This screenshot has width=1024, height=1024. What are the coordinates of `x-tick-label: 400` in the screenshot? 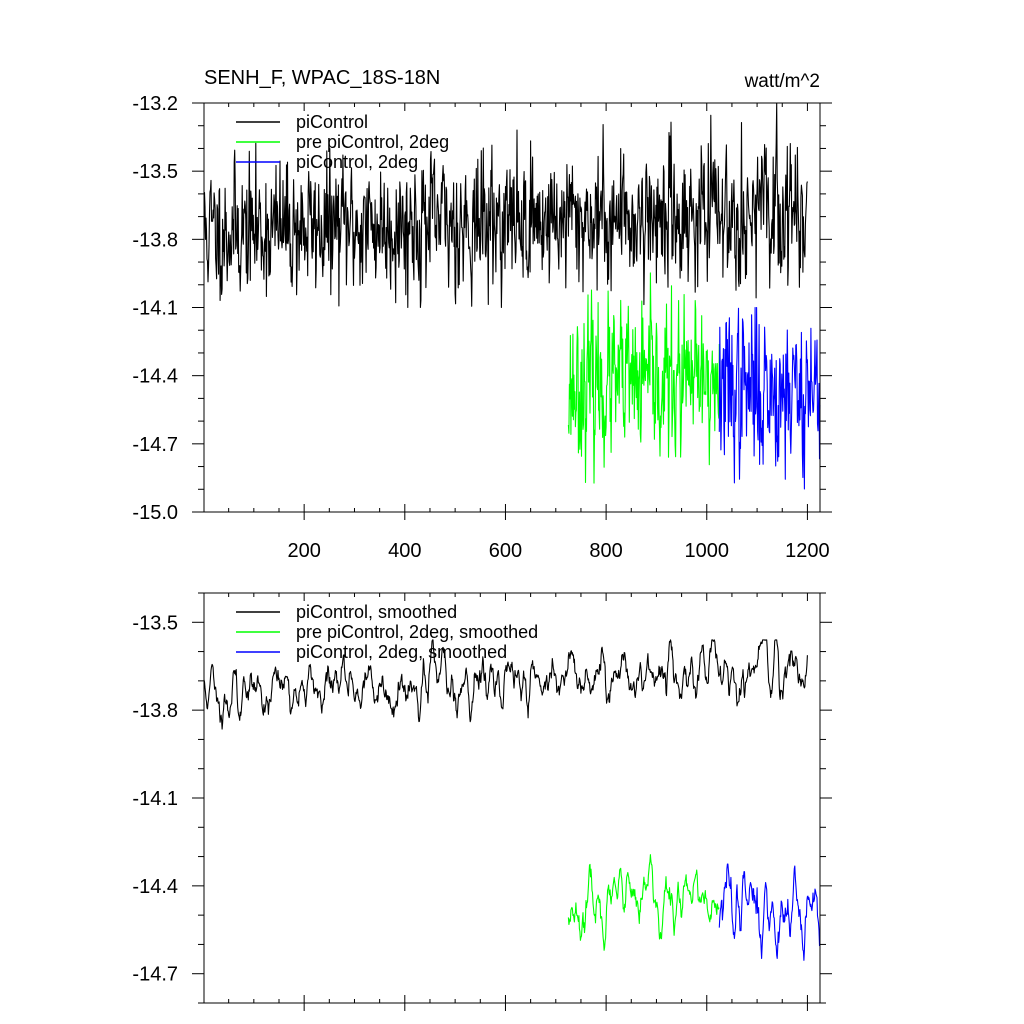 It's located at (404, 551).